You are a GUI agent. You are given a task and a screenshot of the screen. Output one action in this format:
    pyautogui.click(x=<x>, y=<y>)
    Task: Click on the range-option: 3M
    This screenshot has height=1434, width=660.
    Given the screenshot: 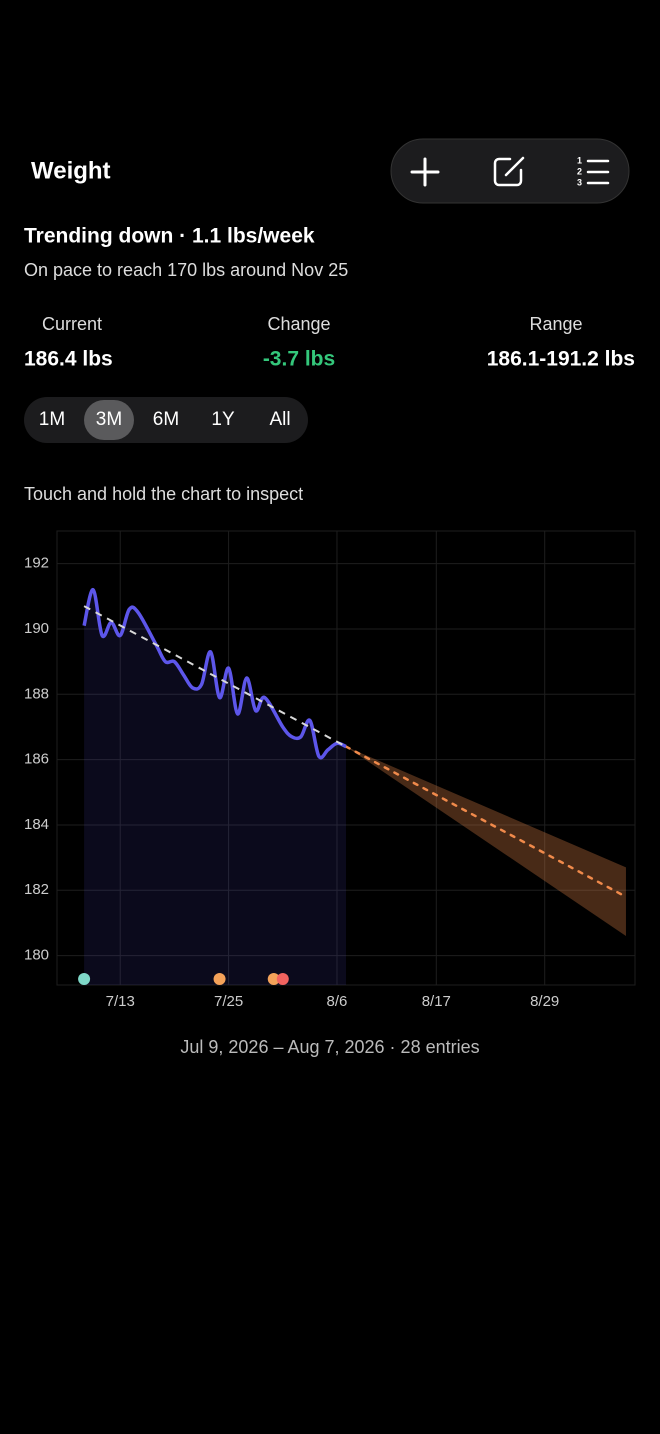 What is the action you would take?
    pyautogui.click(x=109, y=419)
    